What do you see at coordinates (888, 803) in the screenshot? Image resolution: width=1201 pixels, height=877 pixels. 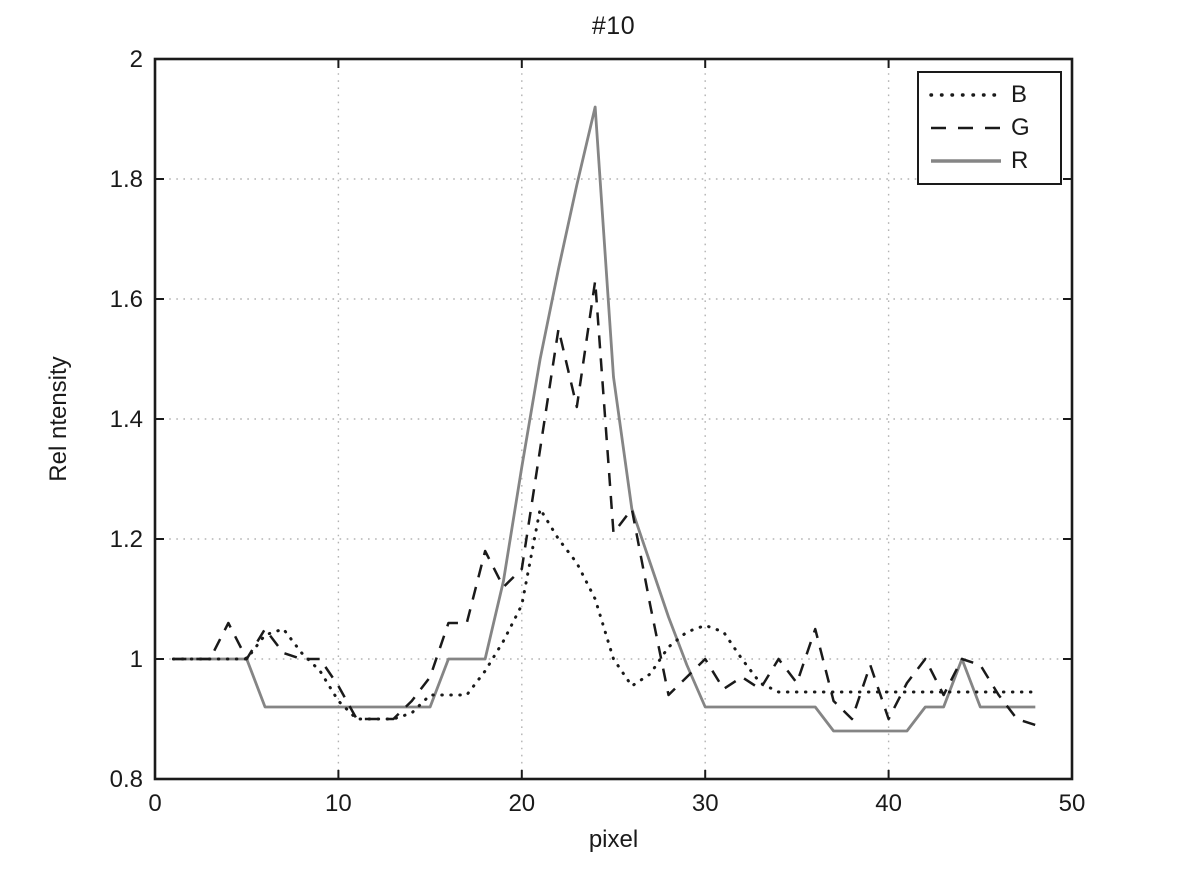 I see `x-tick-label: 40` at bounding box center [888, 803].